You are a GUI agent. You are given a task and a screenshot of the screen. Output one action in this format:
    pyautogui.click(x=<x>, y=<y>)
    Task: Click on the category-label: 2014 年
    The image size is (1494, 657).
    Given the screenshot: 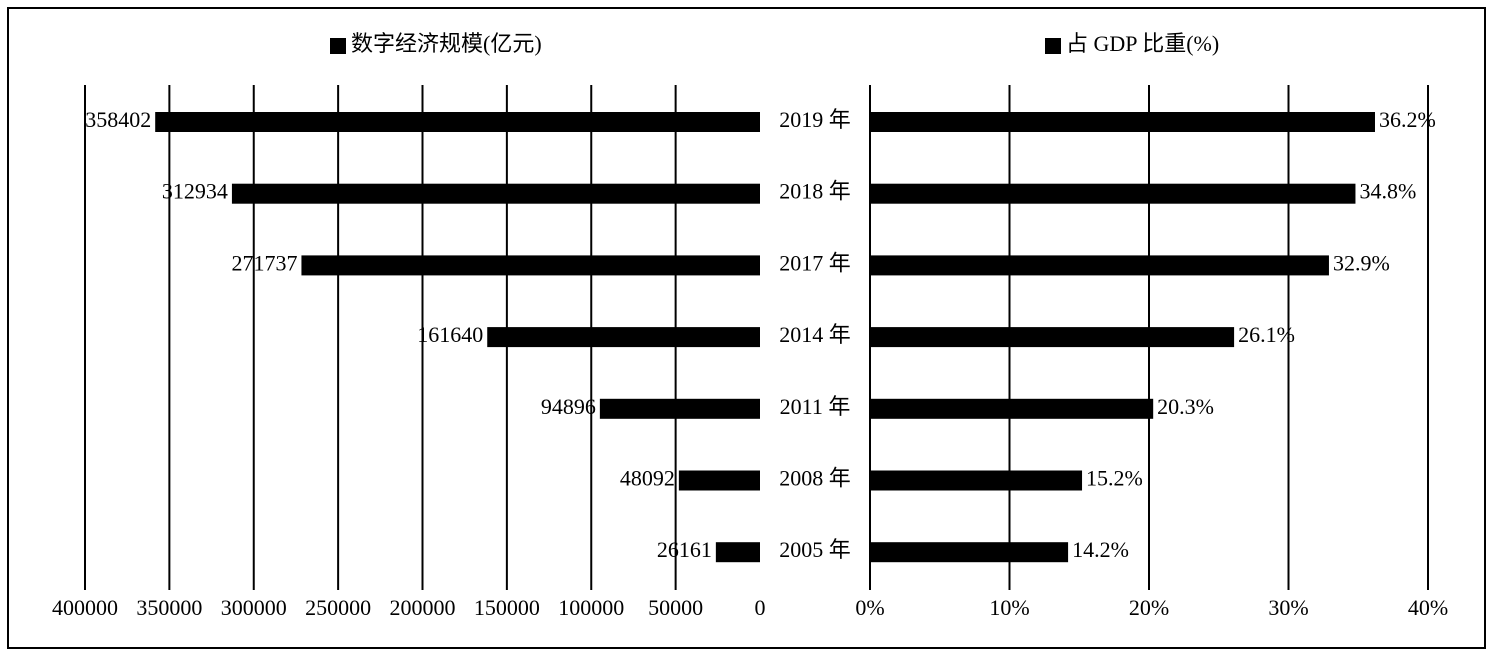 What is the action you would take?
    pyautogui.click(x=815, y=334)
    